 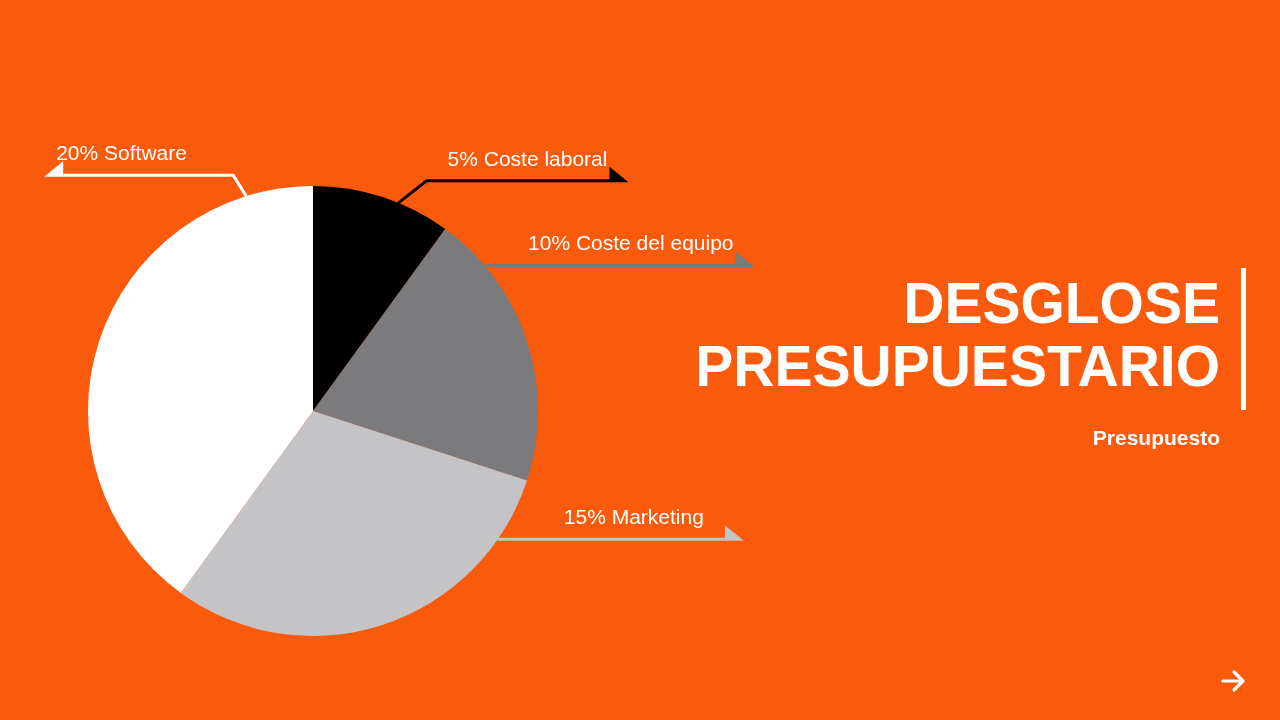 I want to click on text: Presupuesto, so click(x=1156, y=438).